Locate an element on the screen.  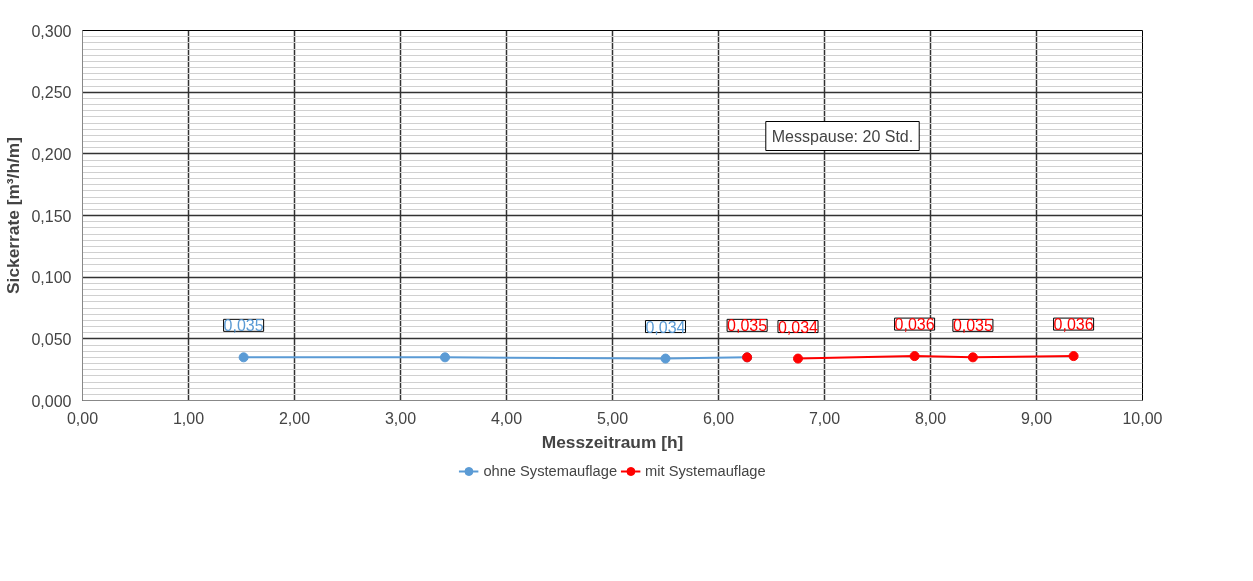
y-tick-label: 0,250 is located at coordinates (51, 93).